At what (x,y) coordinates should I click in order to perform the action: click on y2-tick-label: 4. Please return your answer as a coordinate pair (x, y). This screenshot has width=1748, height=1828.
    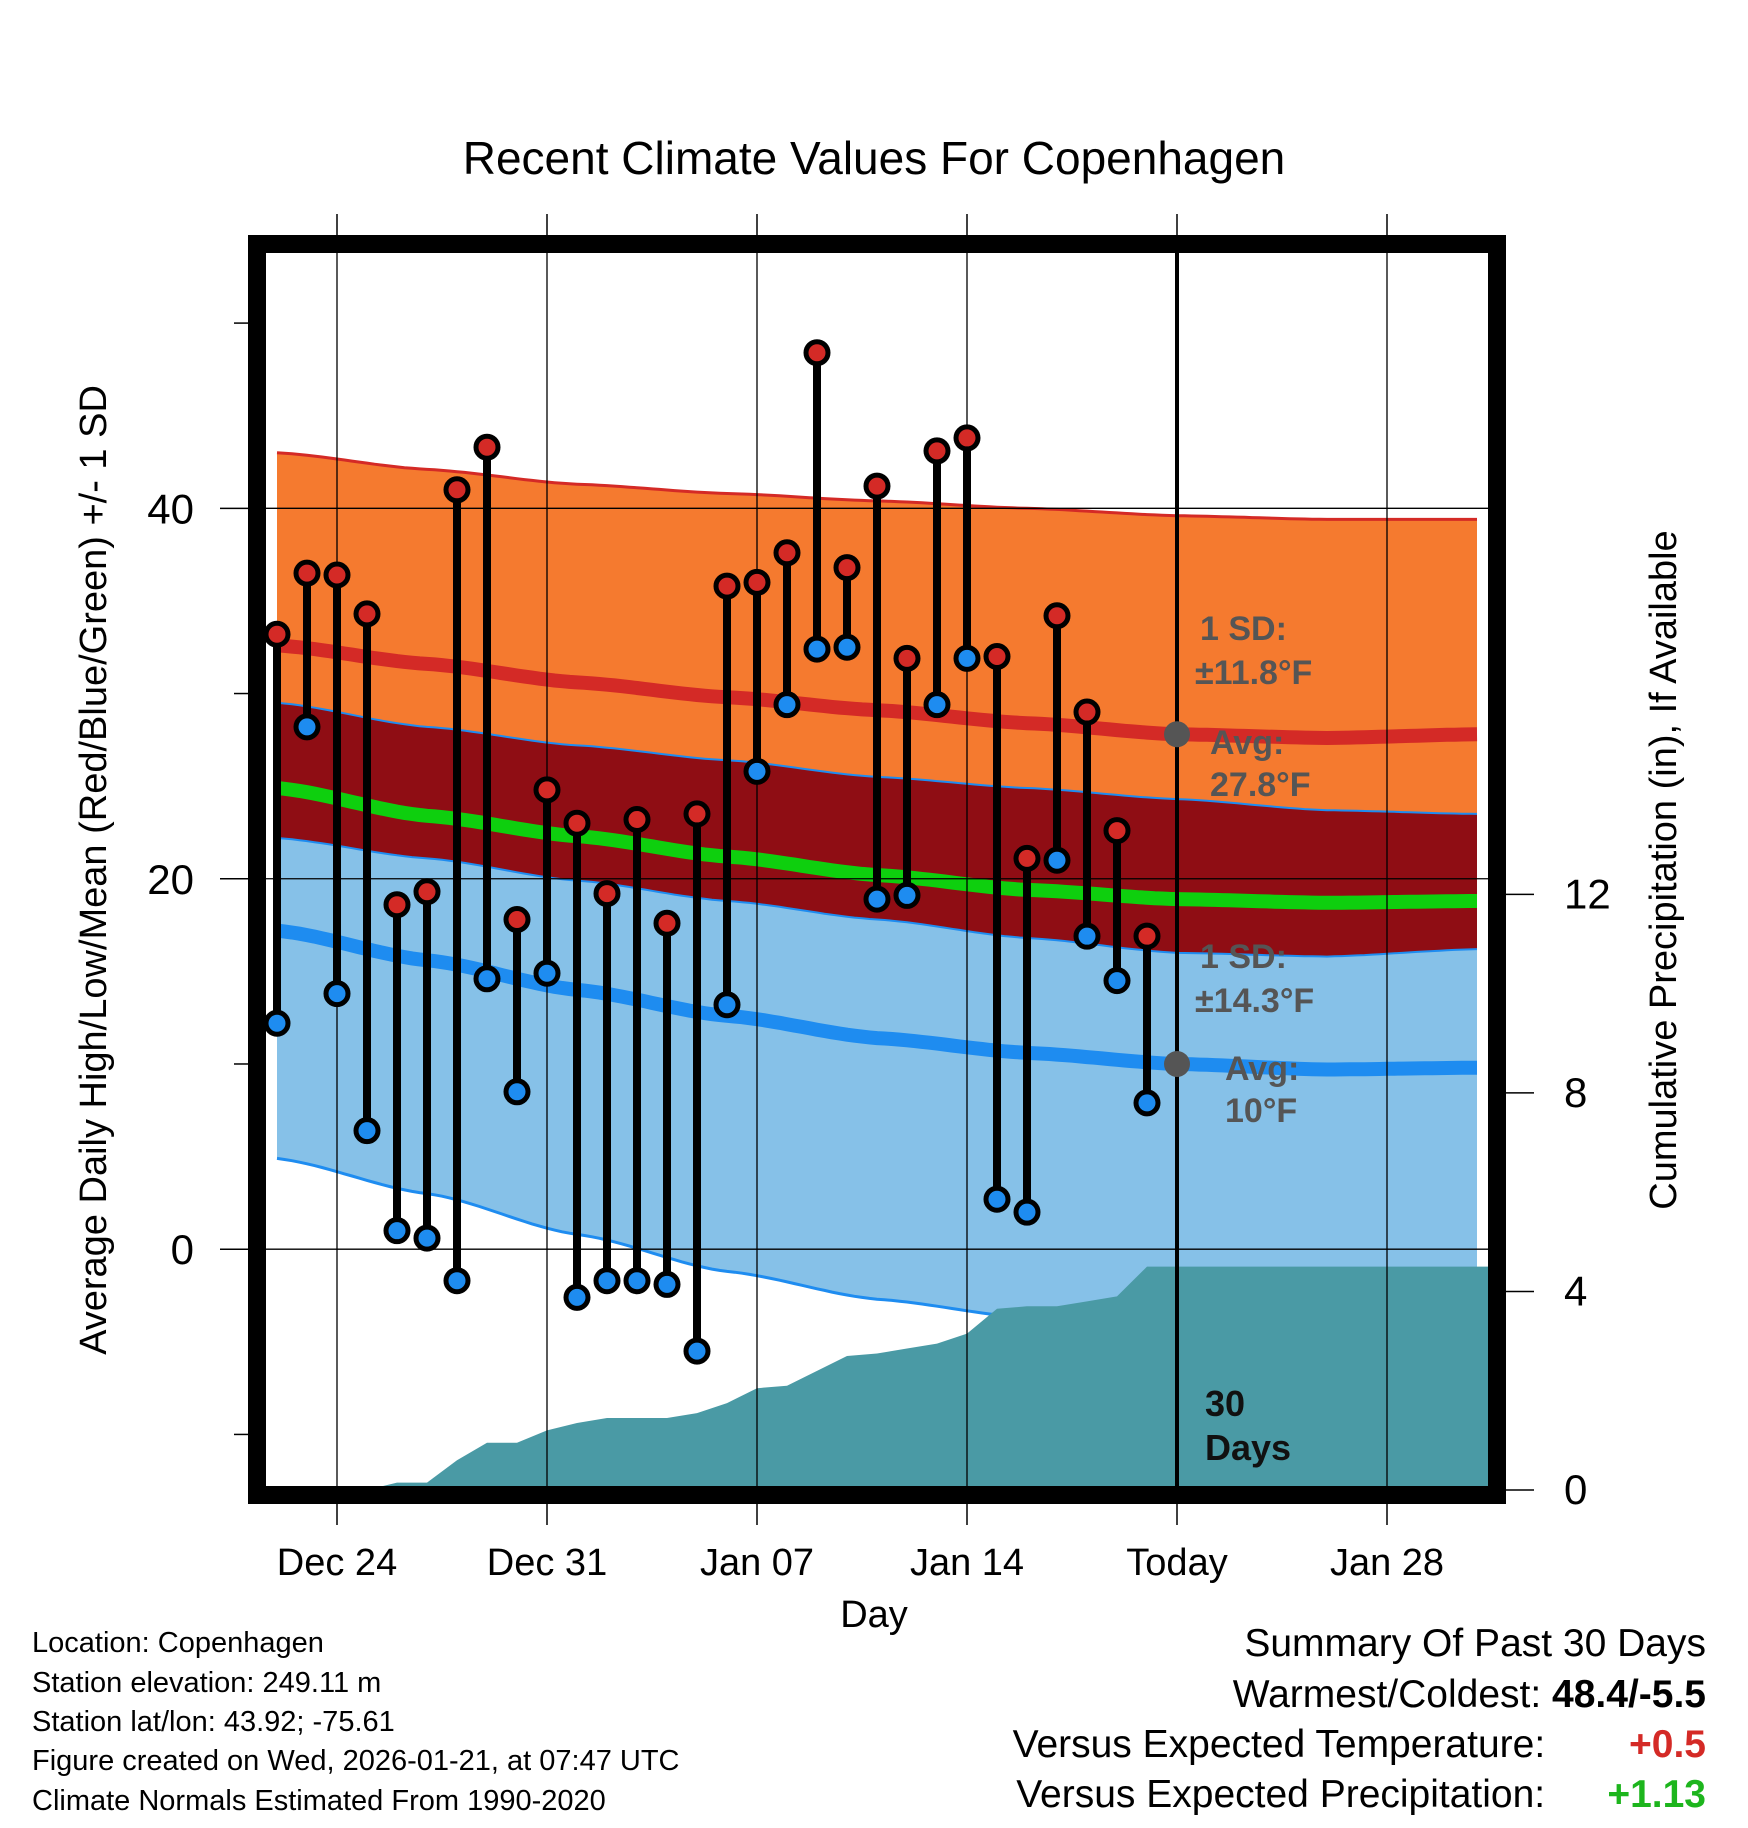
    Looking at the image, I should click on (1575, 1290).